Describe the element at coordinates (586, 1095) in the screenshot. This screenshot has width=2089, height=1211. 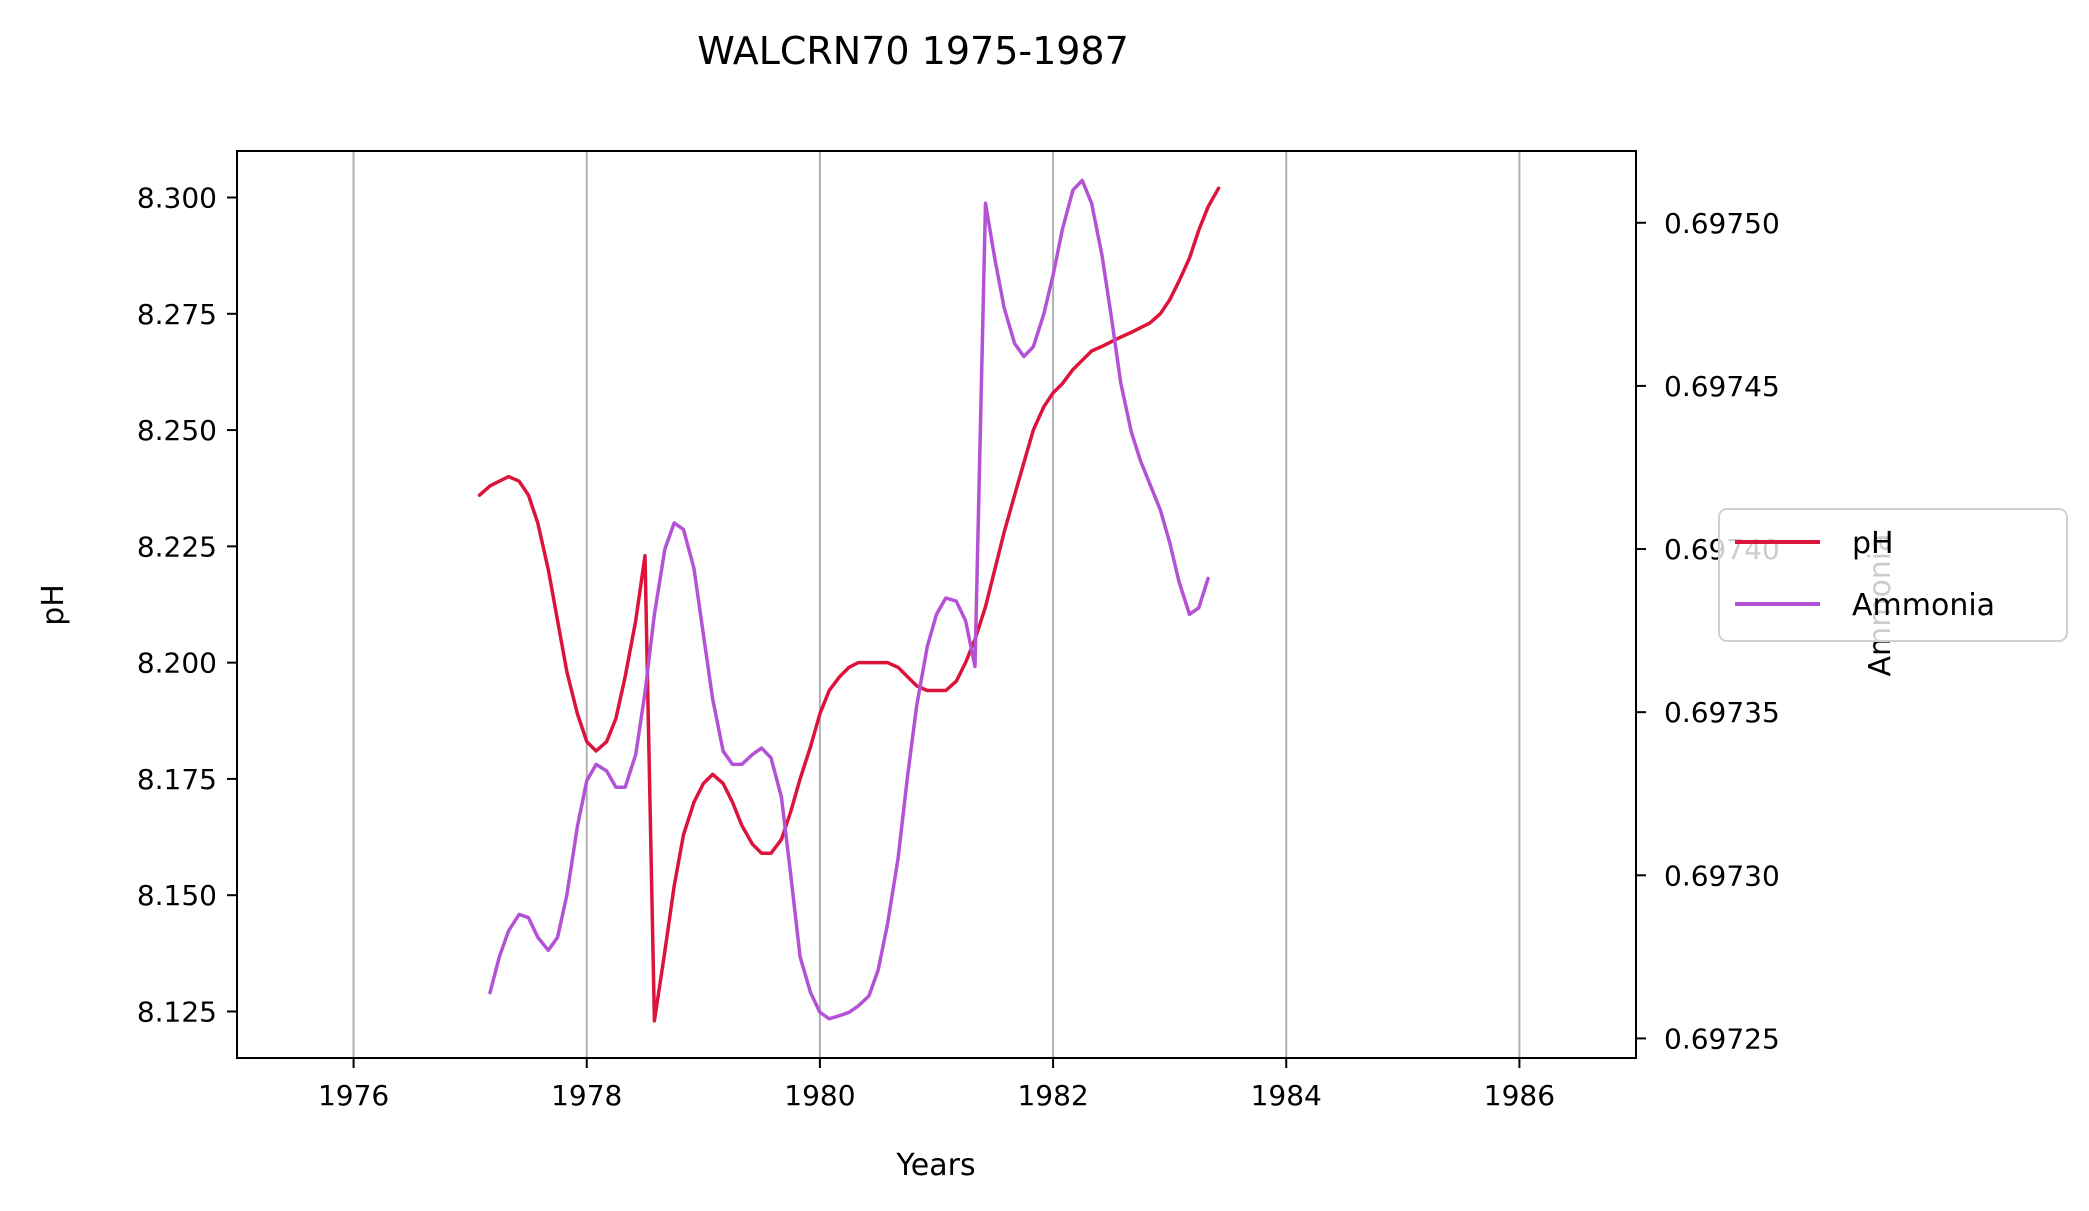
I see `x-tick-label: 1978` at that location.